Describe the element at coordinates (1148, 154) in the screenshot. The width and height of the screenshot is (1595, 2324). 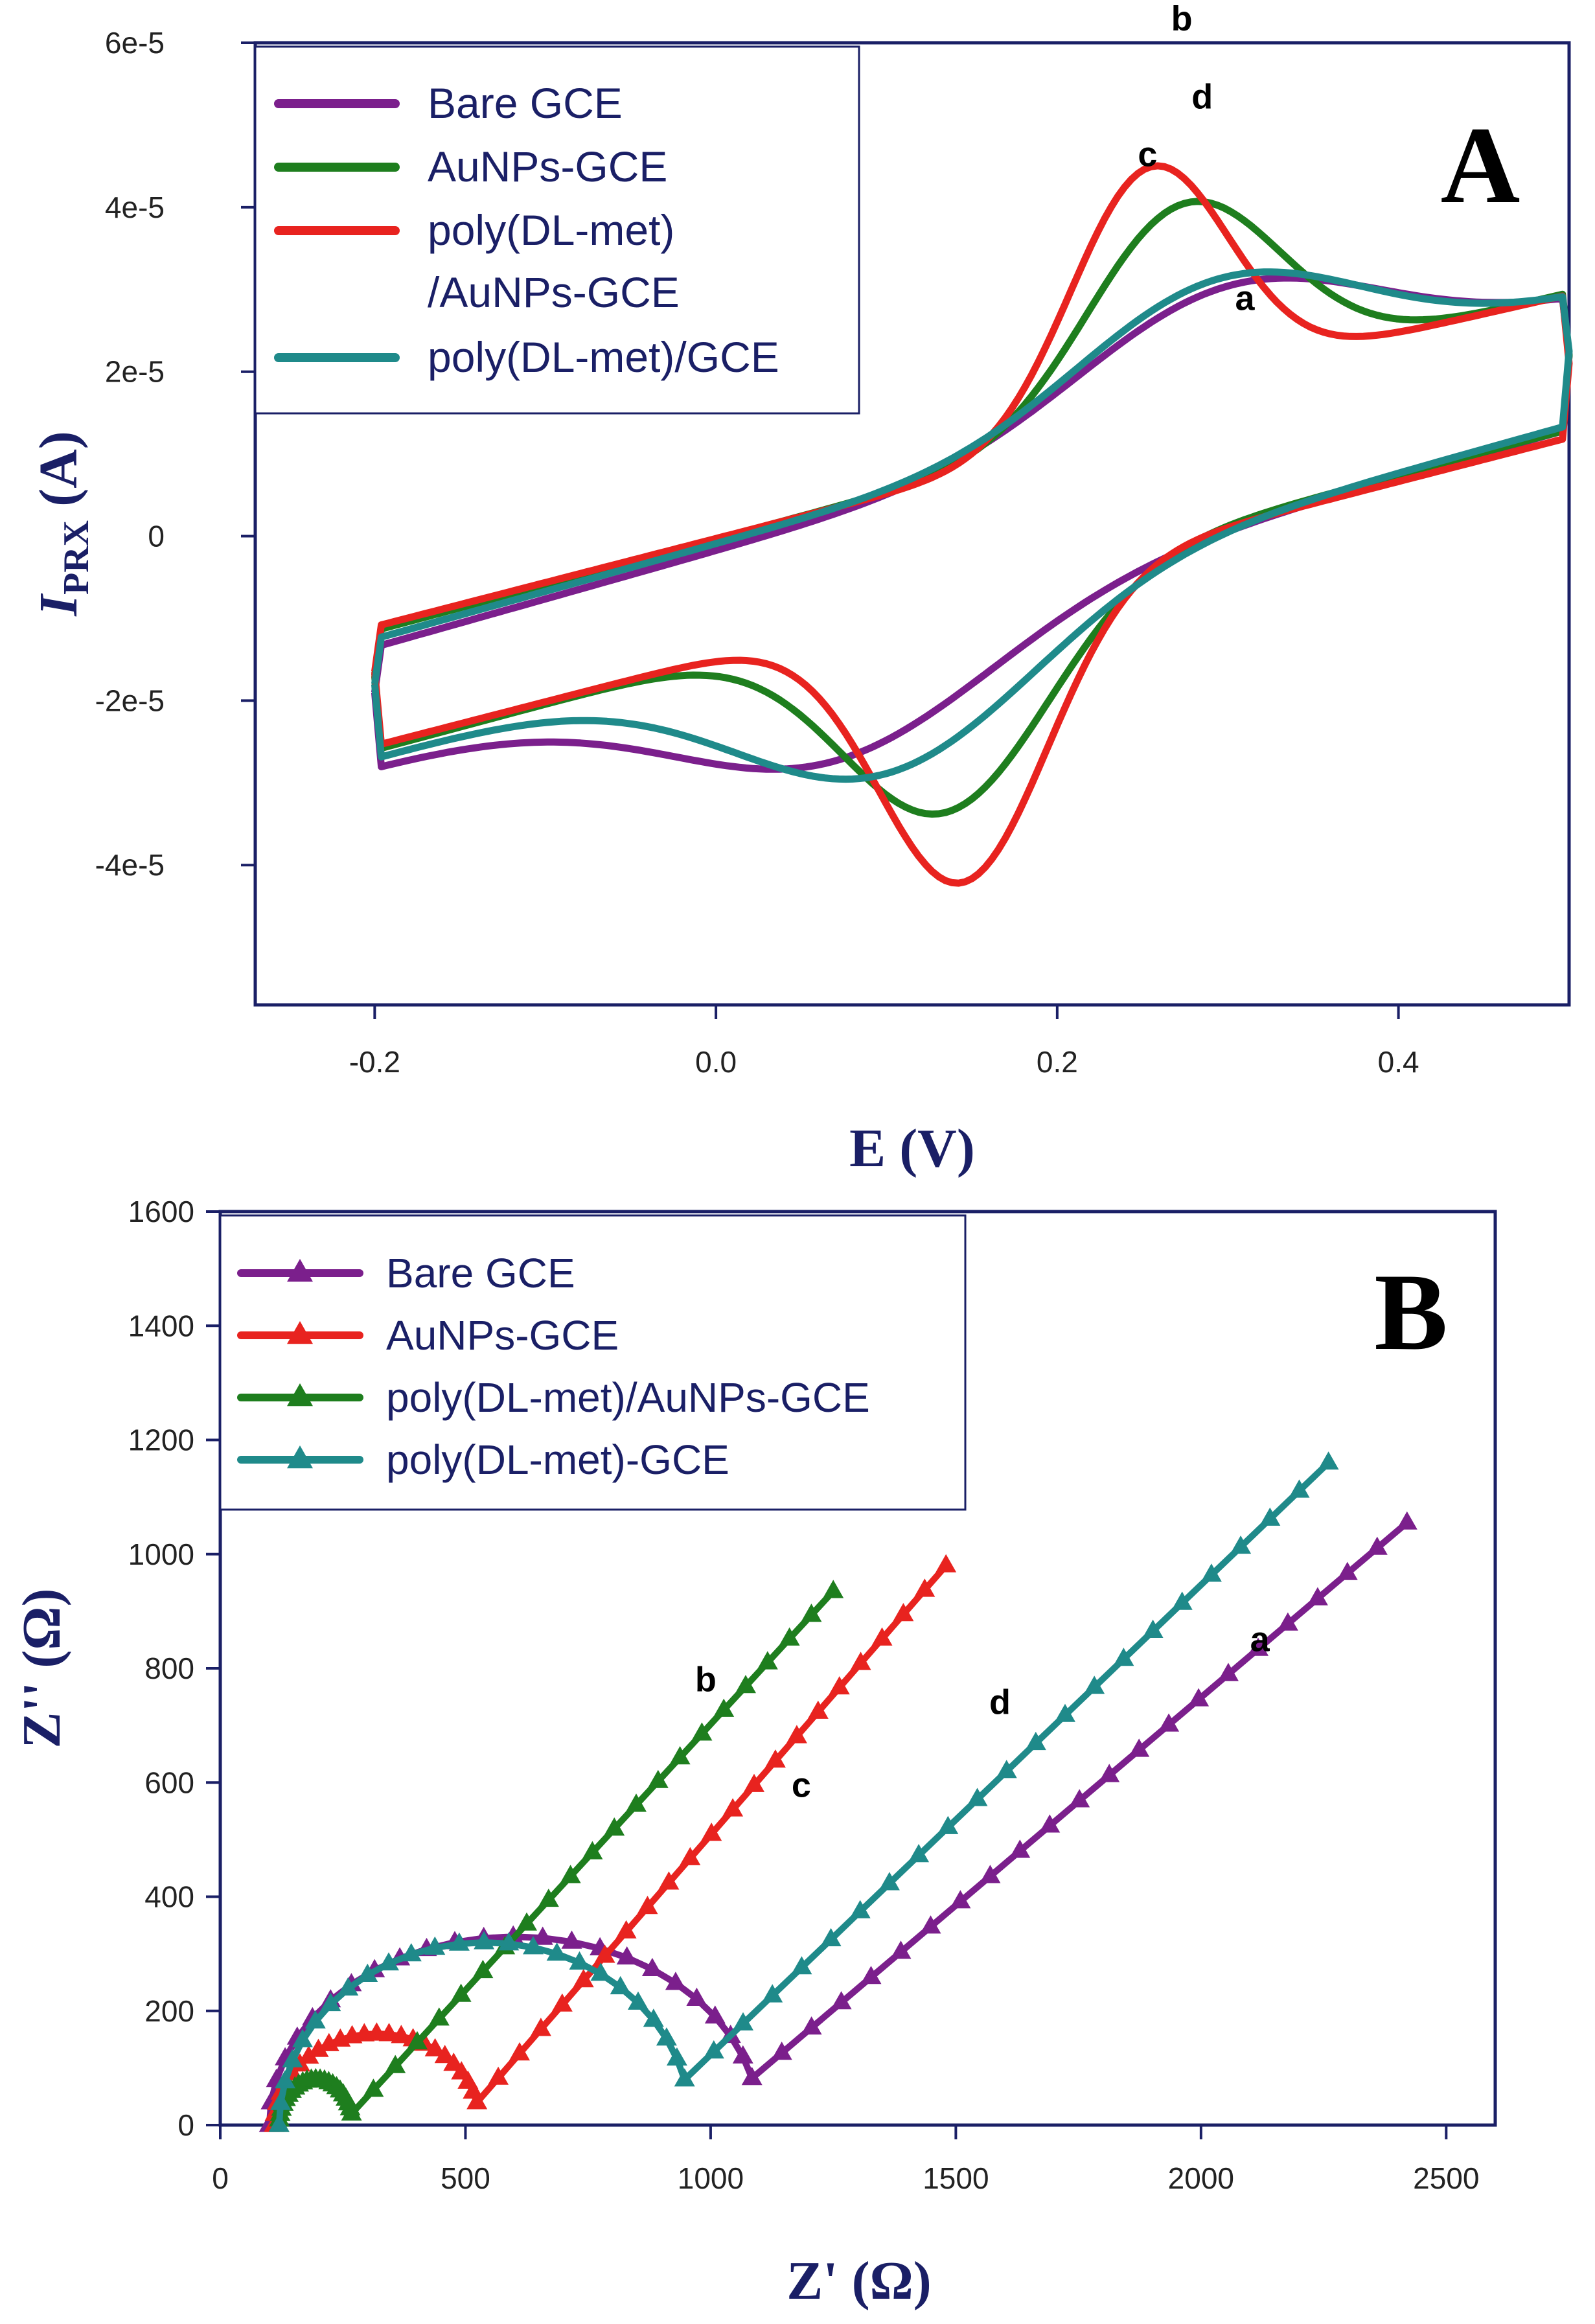
I see `cv-curve-label-c: c` at that location.